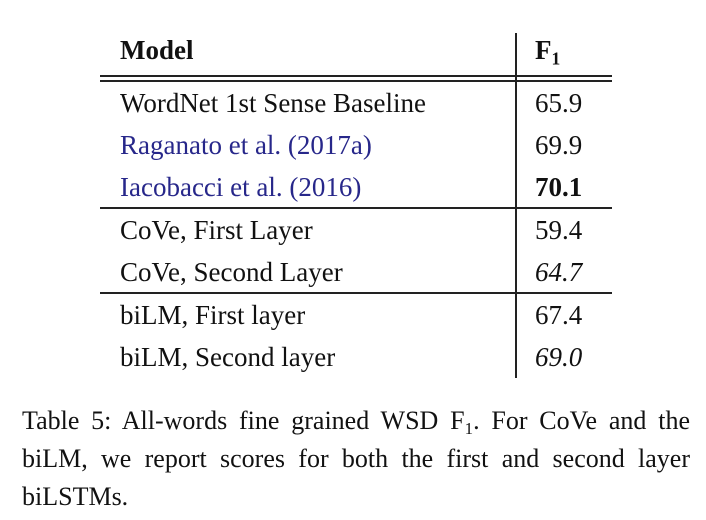  What do you see at coordinates (241, 187) in the screenshot?
I see `model-name: Iacobacci et al. (2016)` at bounding box center [241, 187].